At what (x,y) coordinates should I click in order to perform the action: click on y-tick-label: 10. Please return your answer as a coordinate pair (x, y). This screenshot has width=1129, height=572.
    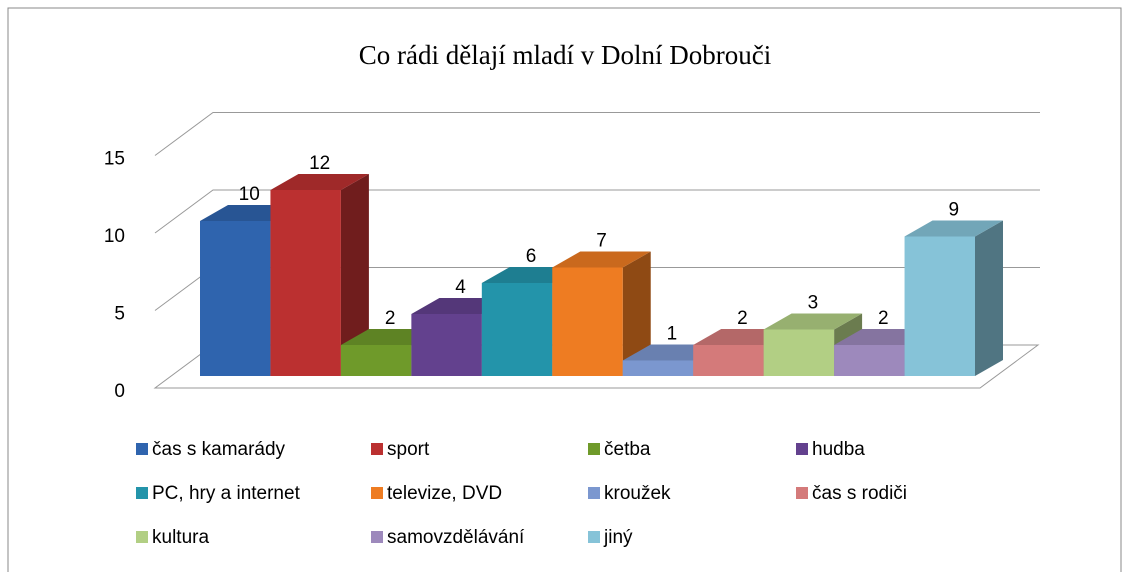
    Looking at the image, I should click on (114, 236).